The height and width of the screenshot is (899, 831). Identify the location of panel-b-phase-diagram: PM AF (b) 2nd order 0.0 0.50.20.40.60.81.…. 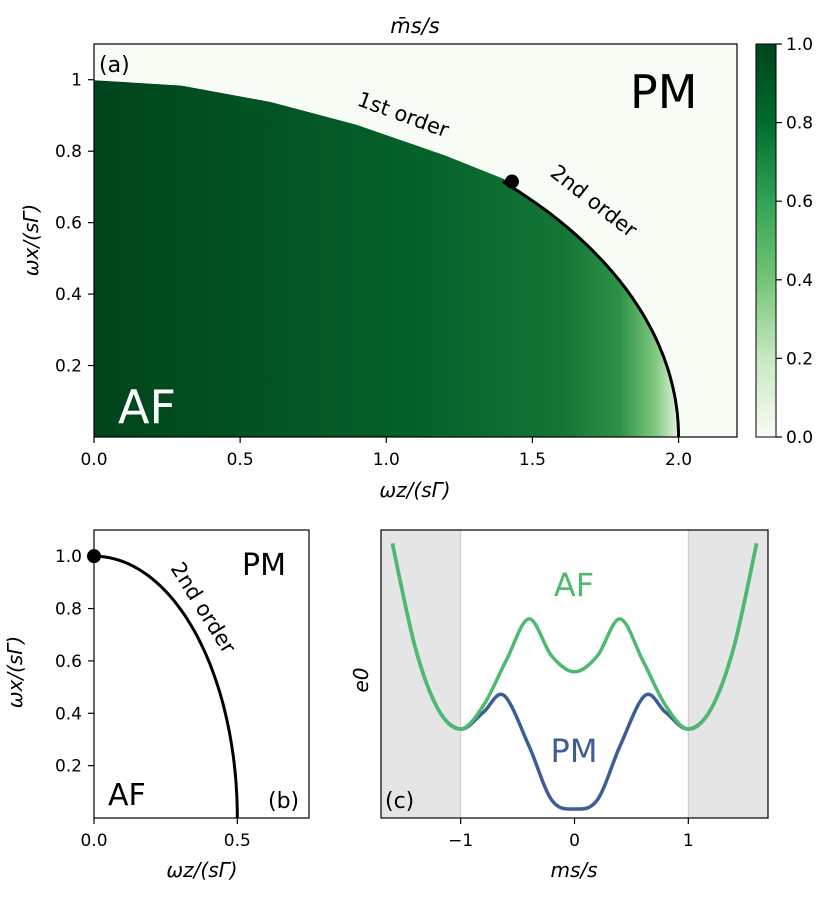
(156, 705).